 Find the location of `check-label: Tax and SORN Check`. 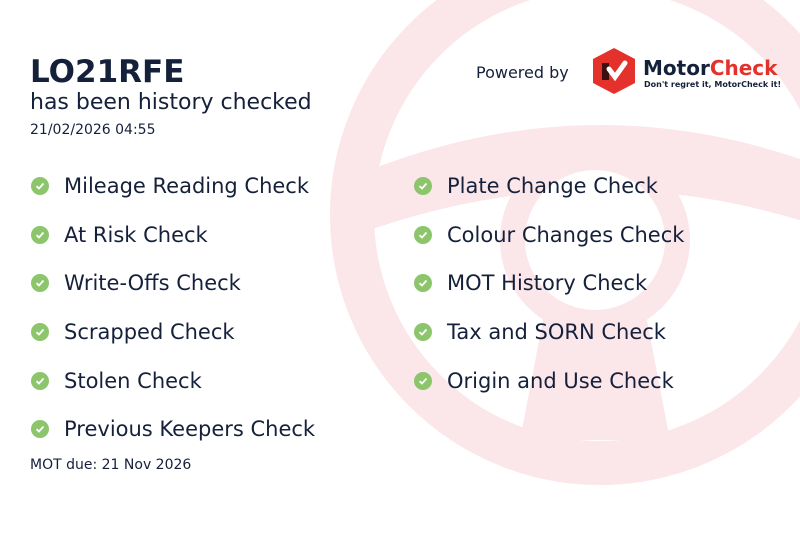

check-label: Tax and SORN Check is located at coordinates (556, 332).